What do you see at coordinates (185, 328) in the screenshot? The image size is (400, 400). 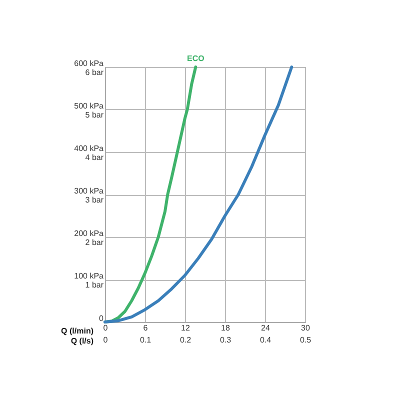 I see `x-tick-label: 12` at bounding box center [185, 328].